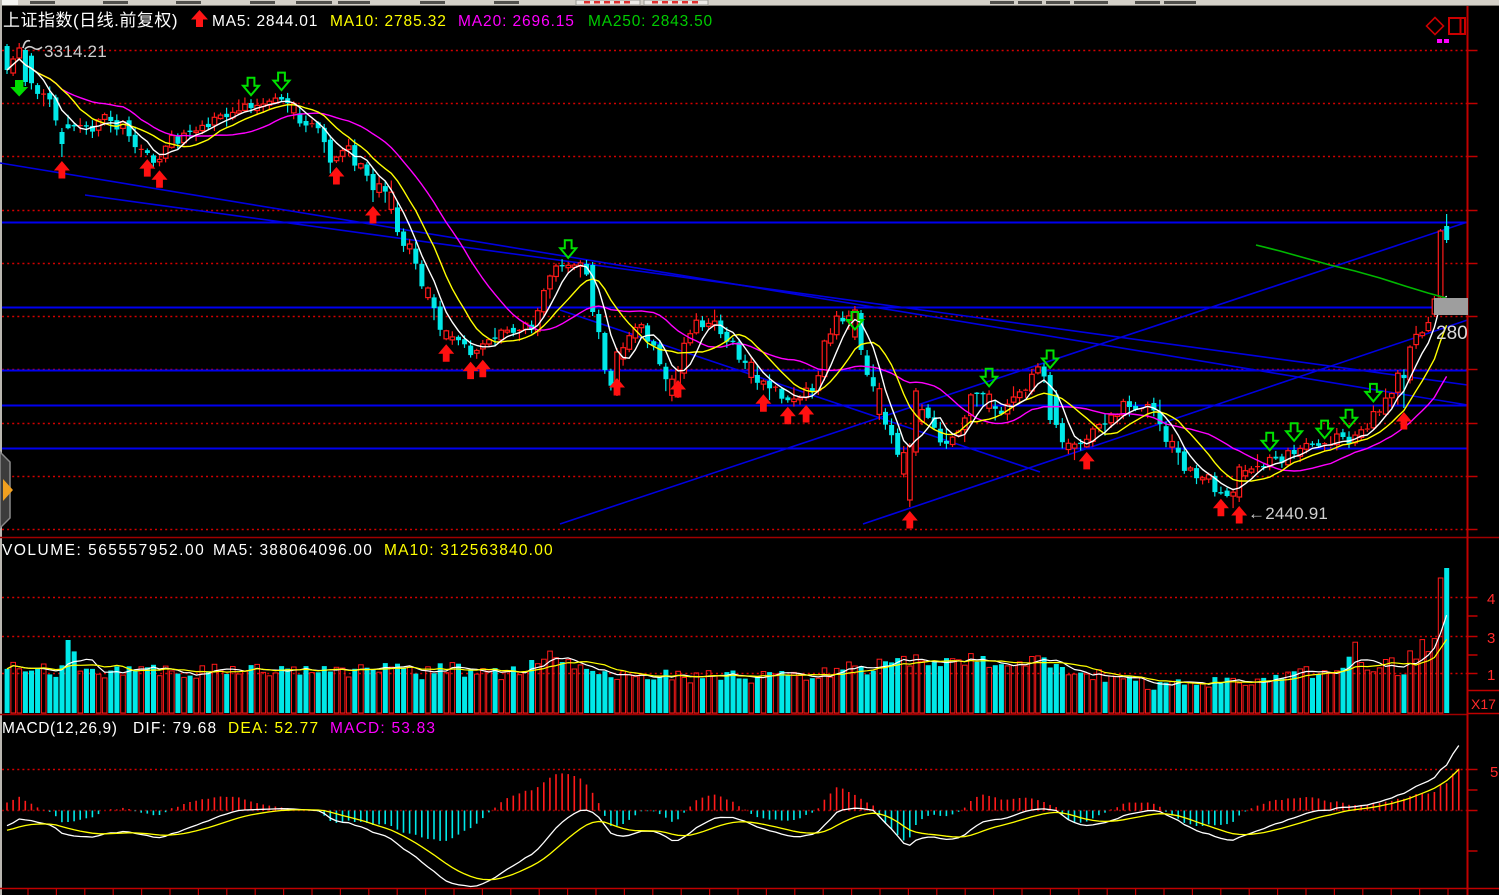 The width and height of the screenshot is (1499, 895). I want to click on svg-text: MA10: 2785.32, so click(388, 21).